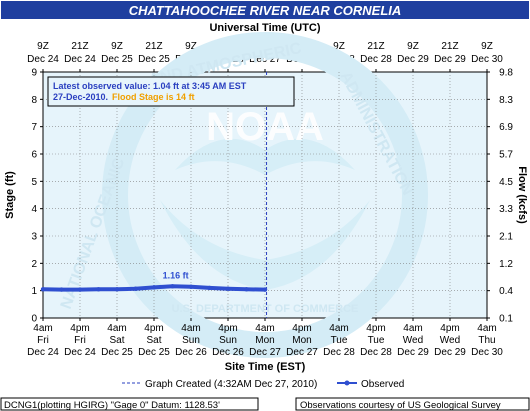 The height and width of the screenshot is (411, 530). What do you see at coordinates (80, 97) in the screenshot?
I see `annotation-date: 27-Dec-2010.` at bounding box center [80, 97].